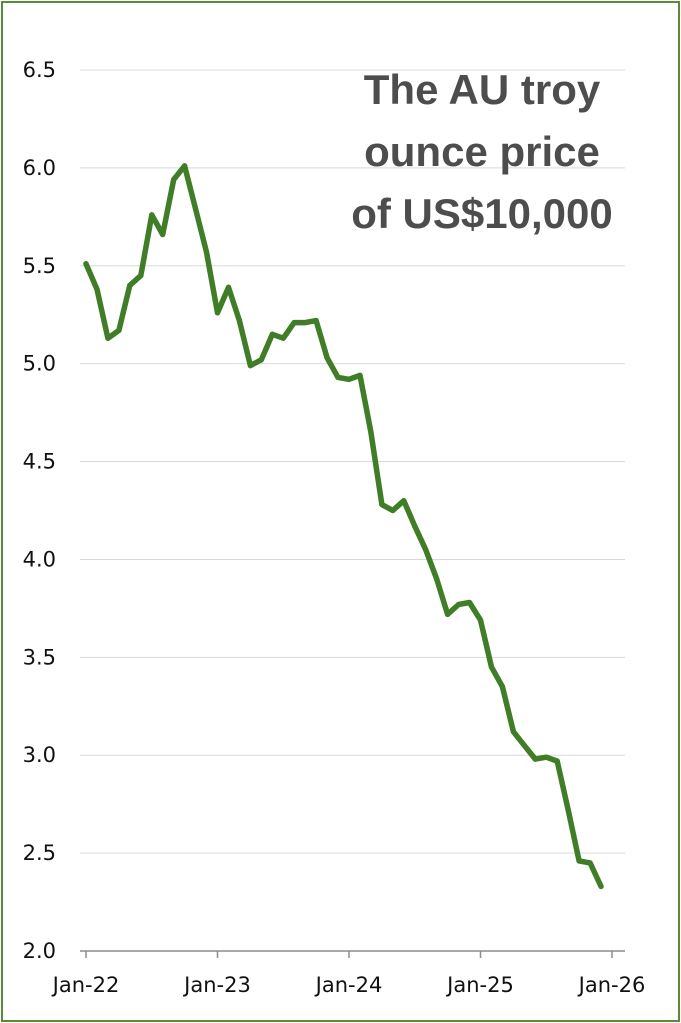  What do you see at coordinates (39, 510) in the screenshot?
I see `y-axis-ticks: 2.0 2.5 3.0 3.5 4.0 4.5 5.0 5.5 6.0 6.5` at bounding box center [39, 510].